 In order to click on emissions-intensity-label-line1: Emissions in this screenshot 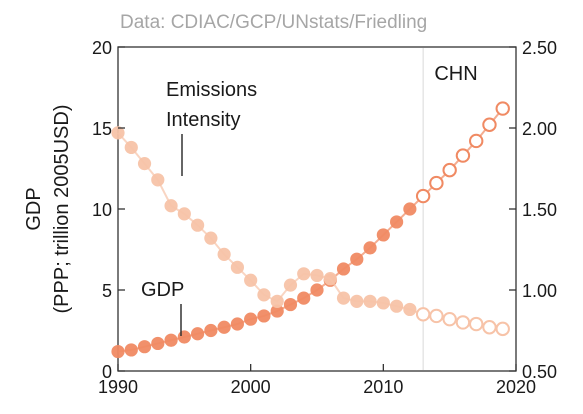, I will do `click(211, 90)`.